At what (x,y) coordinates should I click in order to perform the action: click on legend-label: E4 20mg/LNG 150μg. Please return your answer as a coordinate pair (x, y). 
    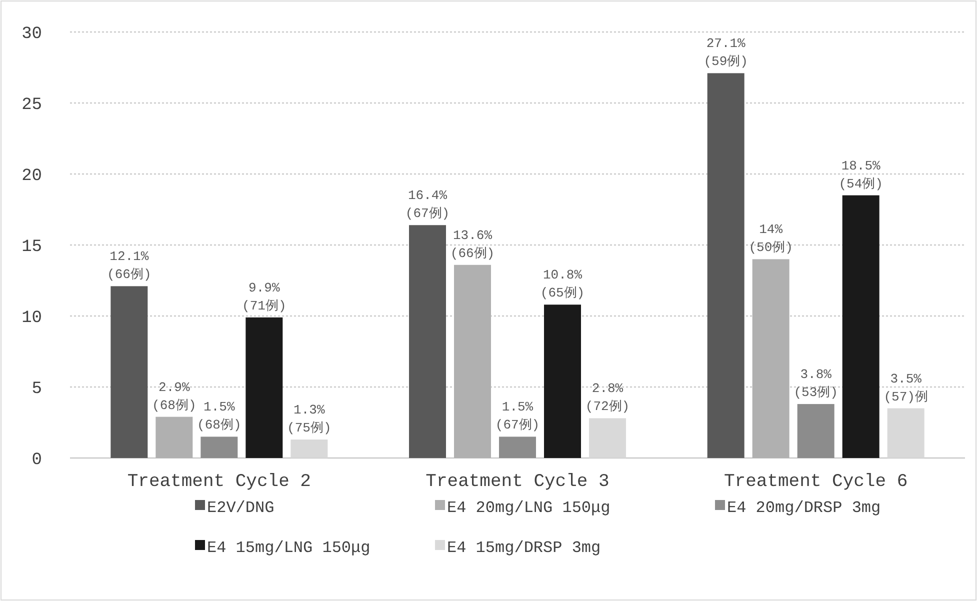
    Looking at the image, I should click on (528, 508).